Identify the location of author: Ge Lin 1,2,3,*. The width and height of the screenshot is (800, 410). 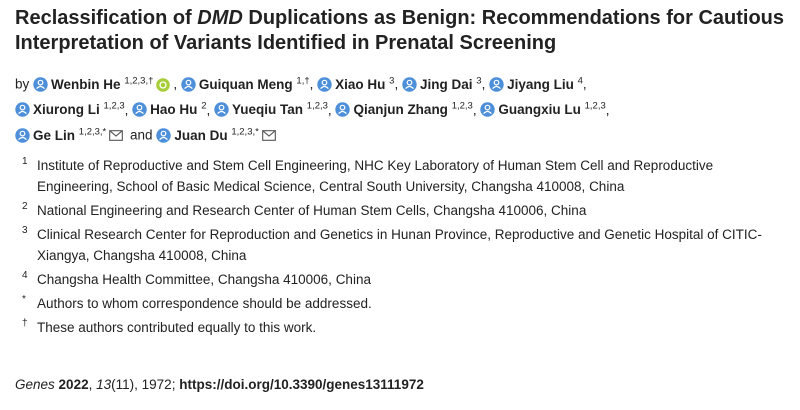
(70, 134).